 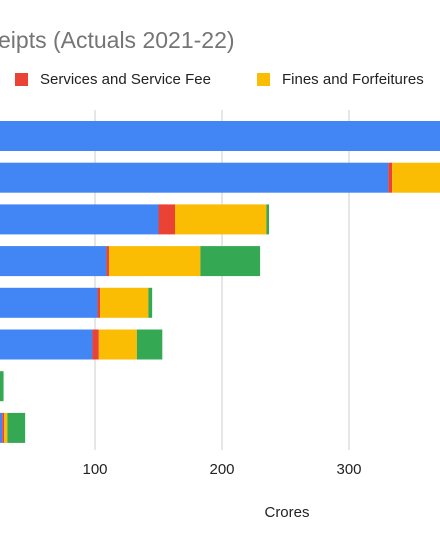 I want to click on x-tick-label: 100, so click(x=94, y=469).